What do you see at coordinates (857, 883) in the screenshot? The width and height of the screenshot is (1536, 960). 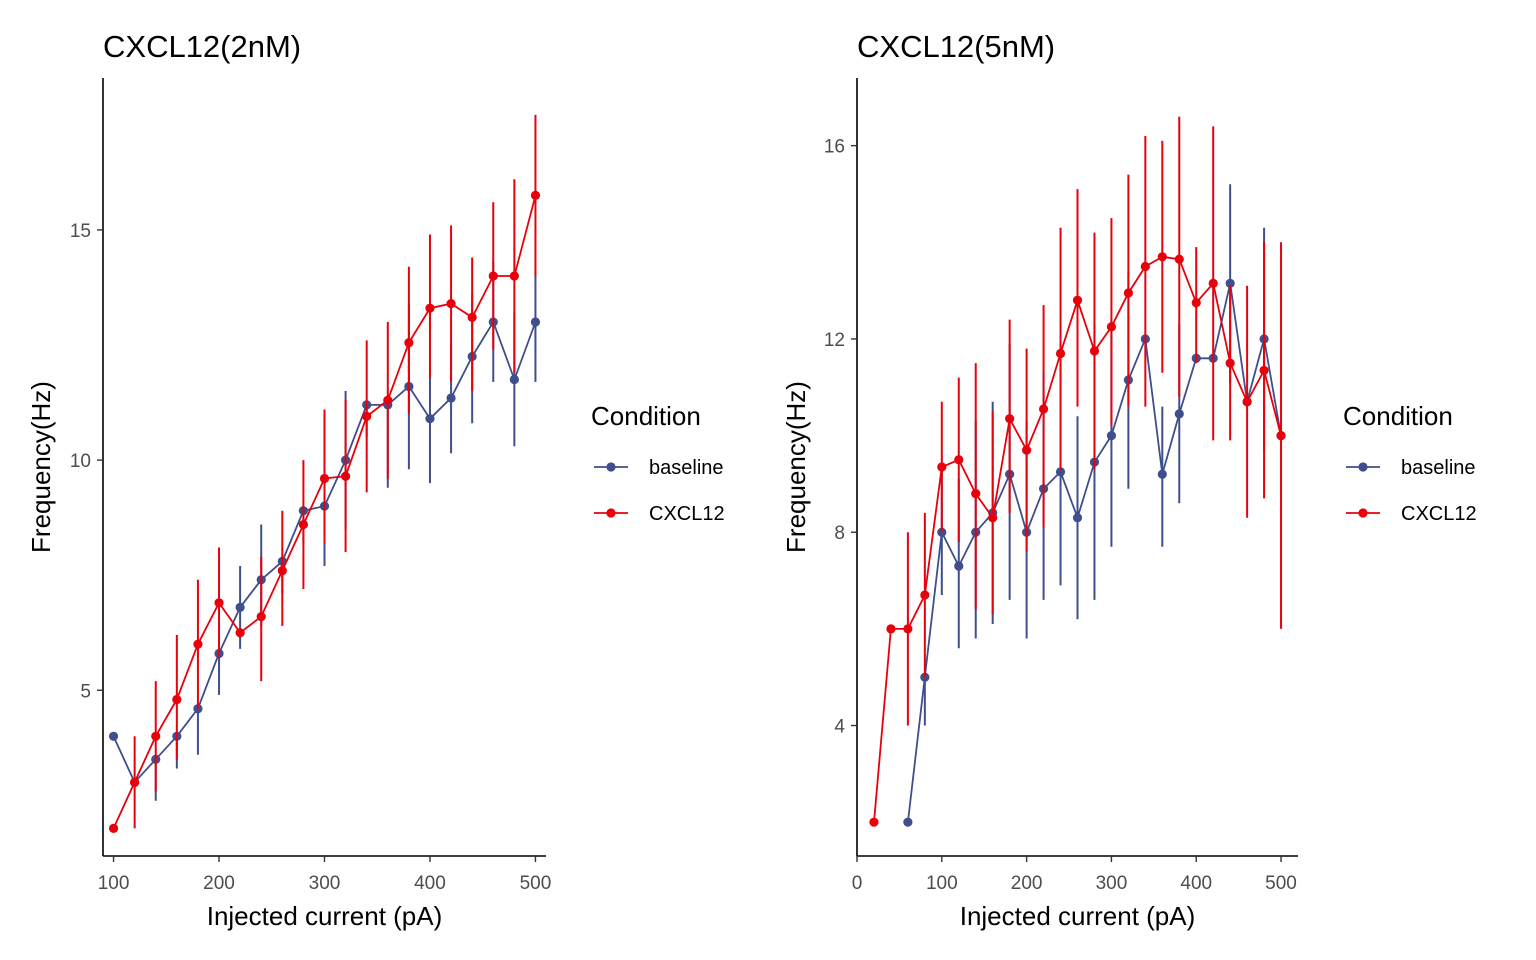 I see `x-tick-label: 0` at bounding box center [857, 883].